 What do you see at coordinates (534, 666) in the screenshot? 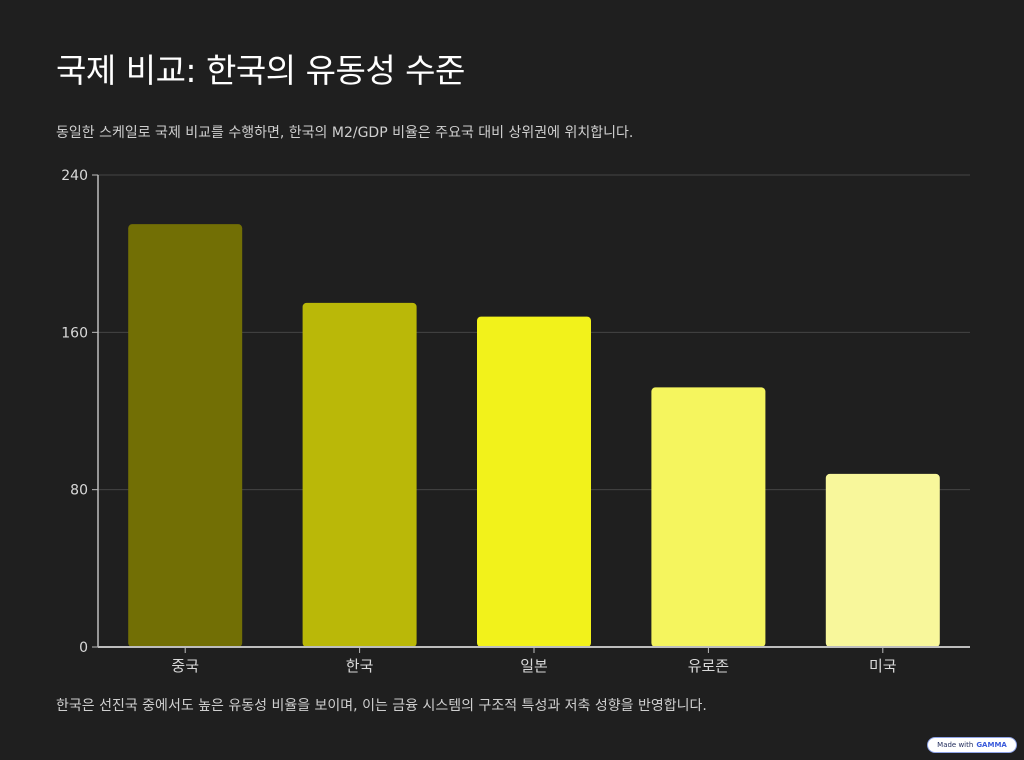
I see `x-tick-label: 일본` at bounding box center [534, 666].